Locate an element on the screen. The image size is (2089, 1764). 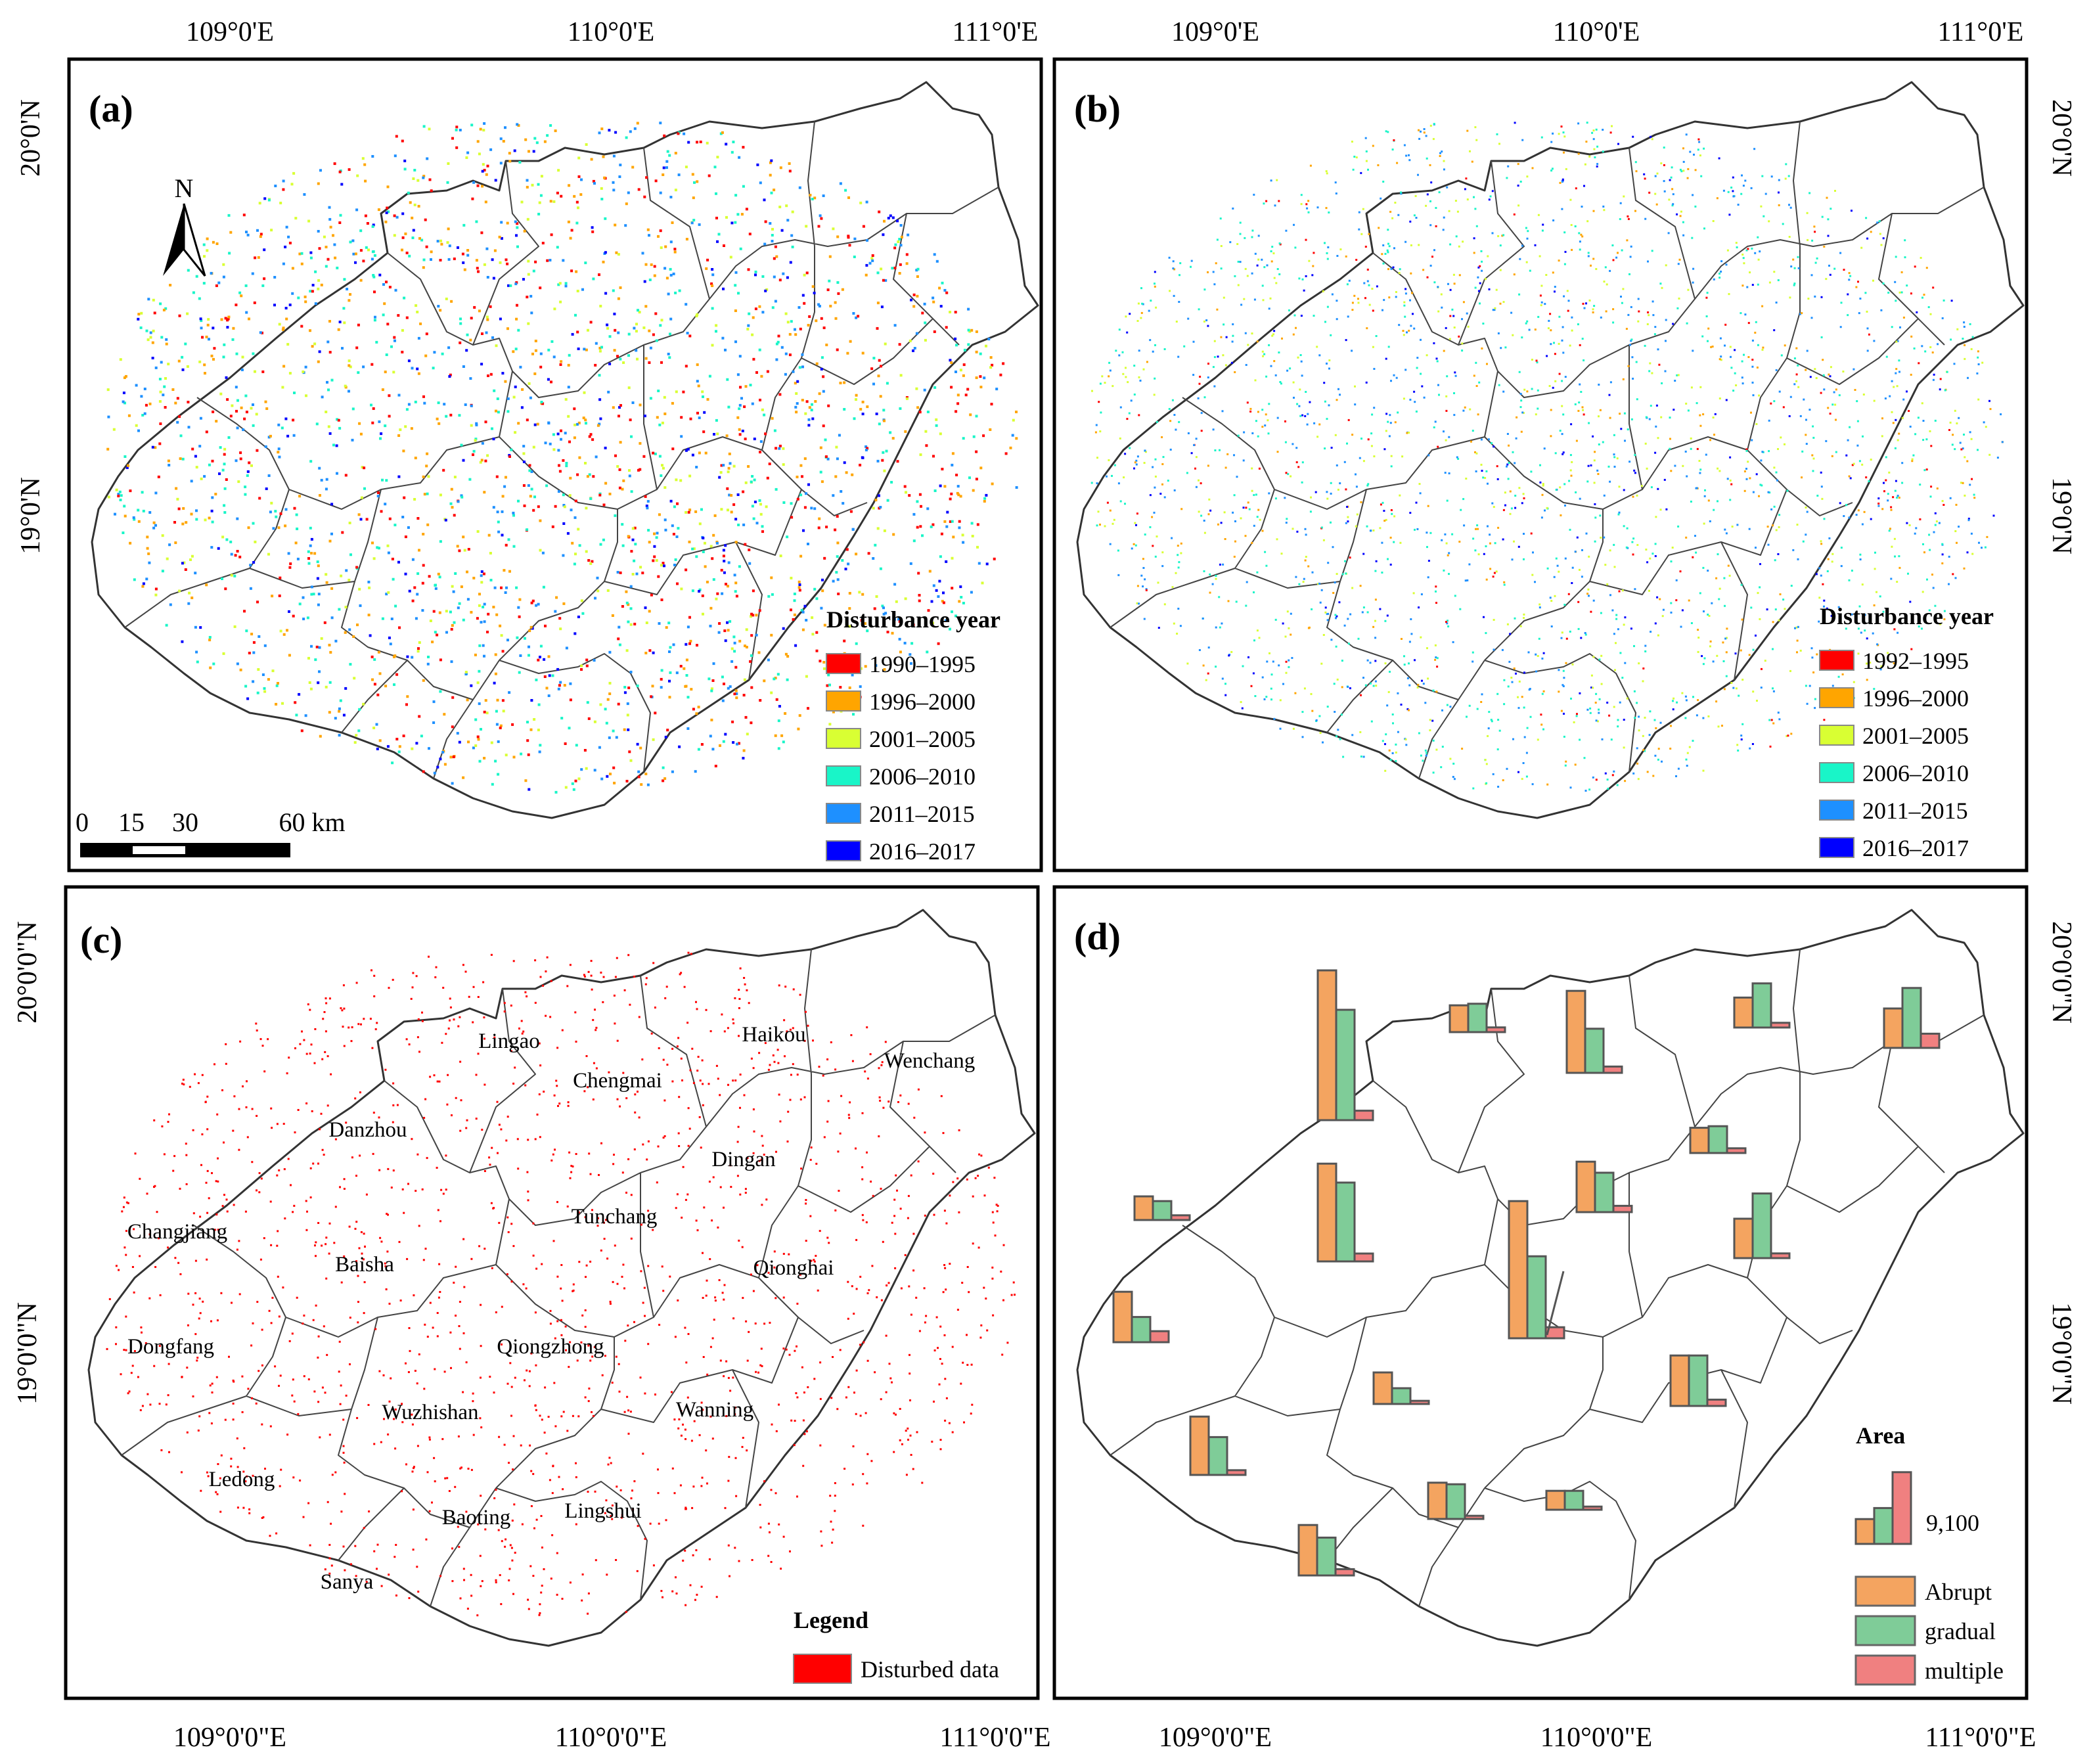
panel-label-c: (c) is located at coordinates (101, 939).